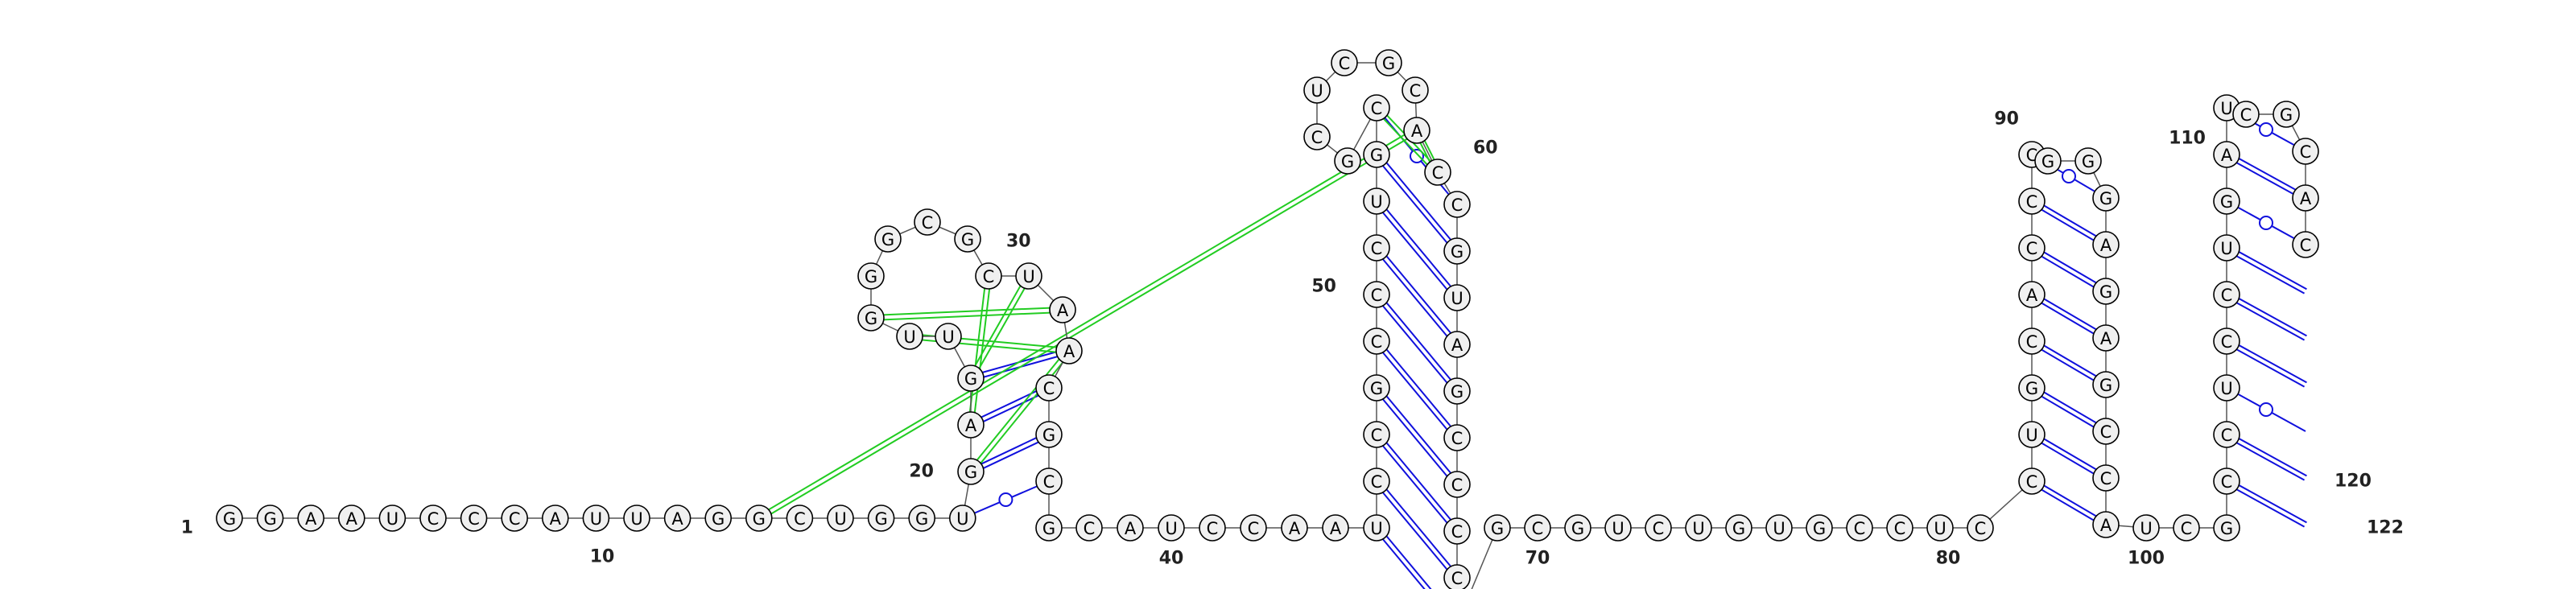 The height and width of the screenshot is (589, 2576). I want to click on nucleotide-90: A, so click(2032, 294).